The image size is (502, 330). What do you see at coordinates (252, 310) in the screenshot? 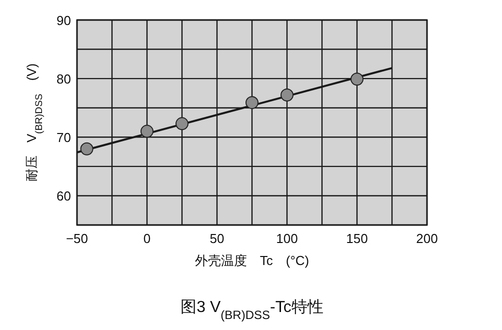
I see `text: 图3 V$_{(BR)DSS}$-Tc特性` at bounding box center [252, 310].